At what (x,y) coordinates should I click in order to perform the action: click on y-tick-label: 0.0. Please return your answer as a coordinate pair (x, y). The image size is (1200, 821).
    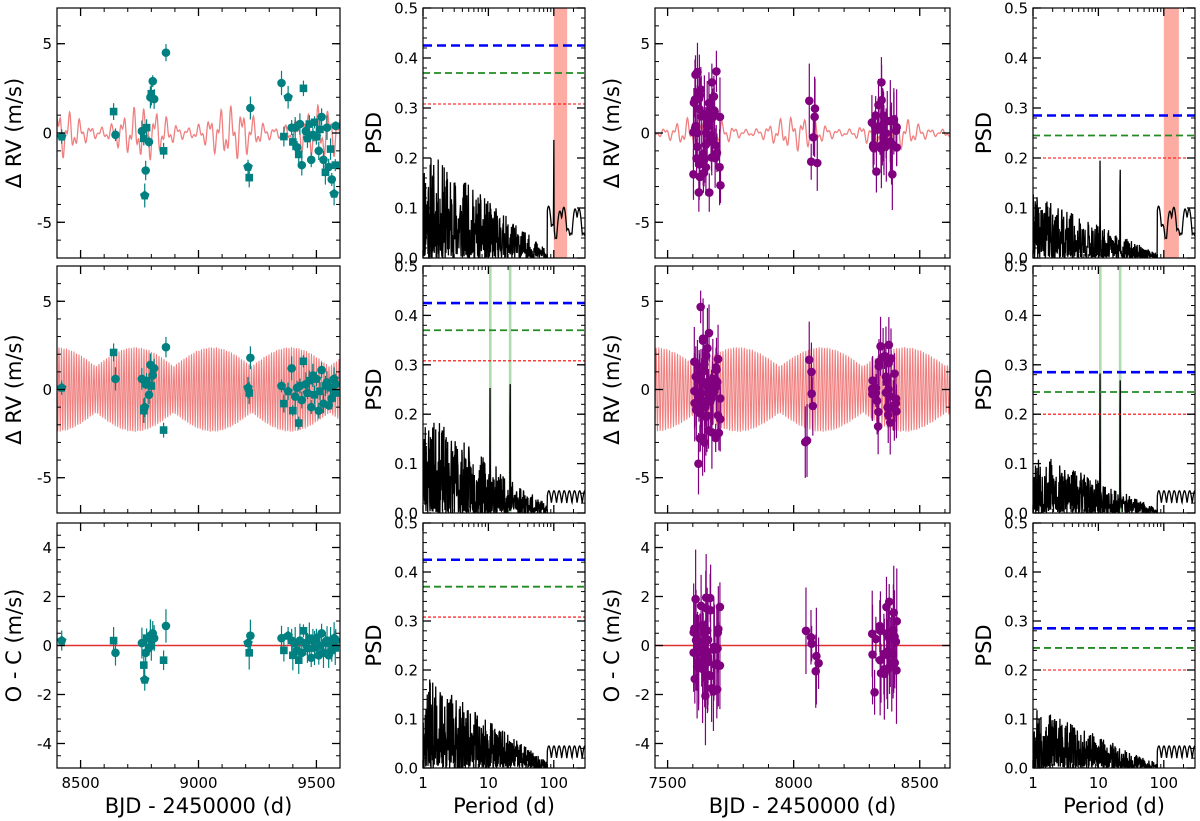
    Looking at the image, I should click on (1016, 514).